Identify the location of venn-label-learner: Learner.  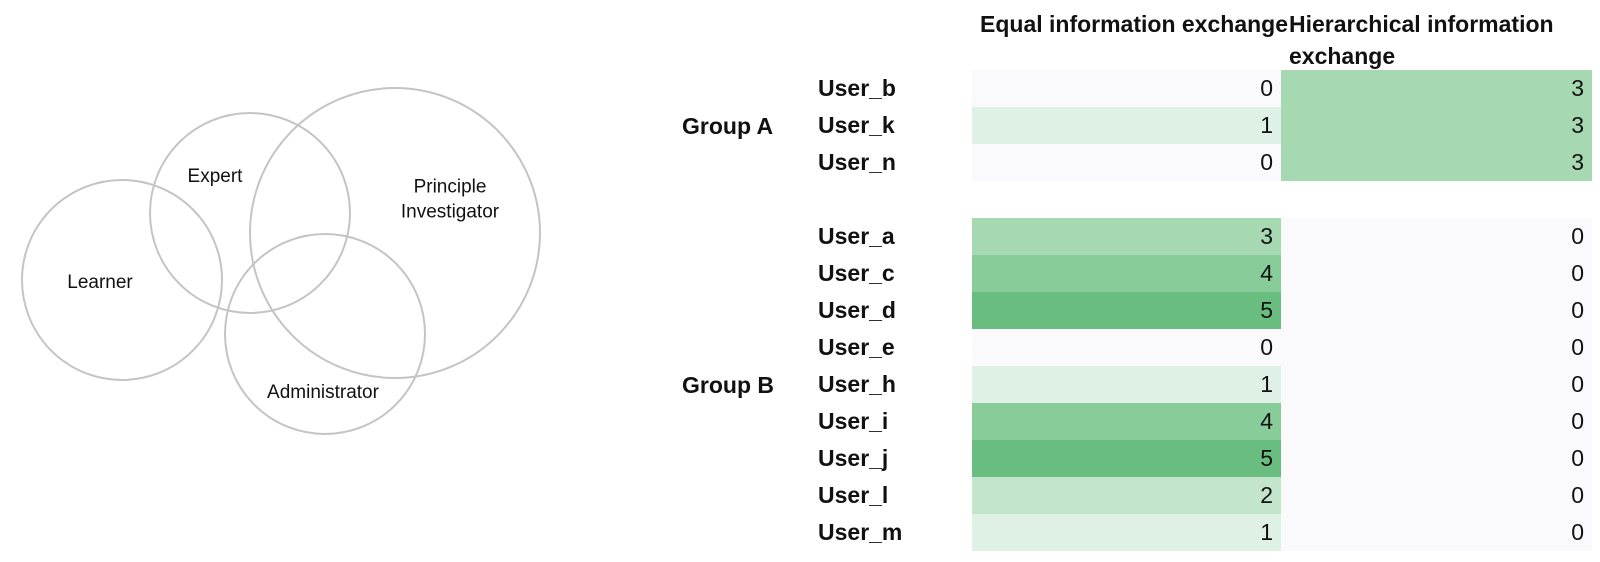
(100, 282).